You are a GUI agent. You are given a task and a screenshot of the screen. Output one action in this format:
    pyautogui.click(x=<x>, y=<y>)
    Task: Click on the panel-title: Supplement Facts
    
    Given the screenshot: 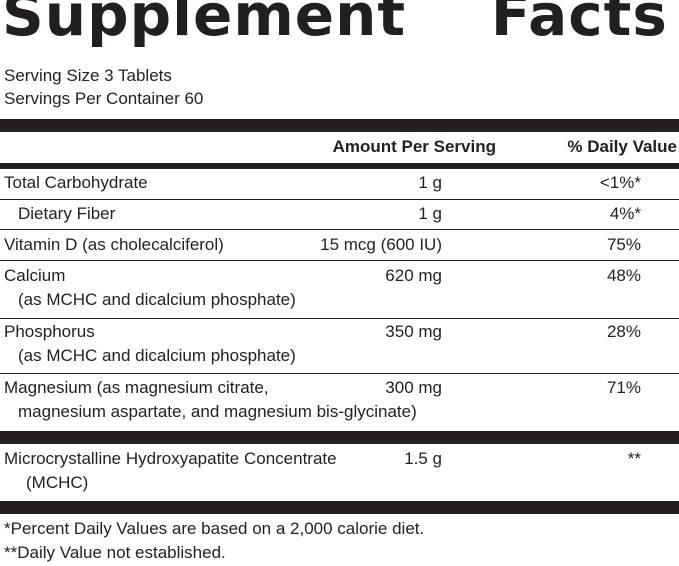 What is the action you would take?
    pyautogui.click(x=335, y=24)
    